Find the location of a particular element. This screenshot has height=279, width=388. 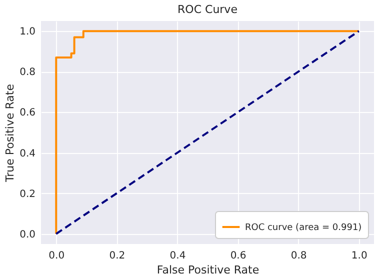

x-tick-label: 0.6 is located at coordinates (238, 256).